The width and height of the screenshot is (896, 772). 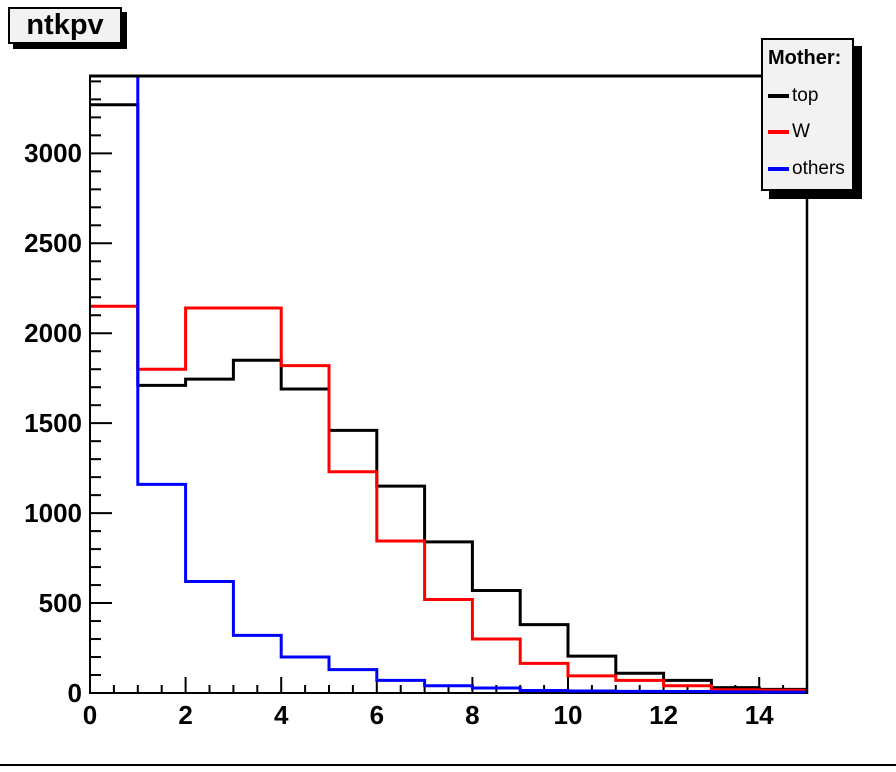 What do you see at coordinates (53, 333) in the screenshot?
I see `y-axis-tick-label: 2000` at bounding box center [53, 333].